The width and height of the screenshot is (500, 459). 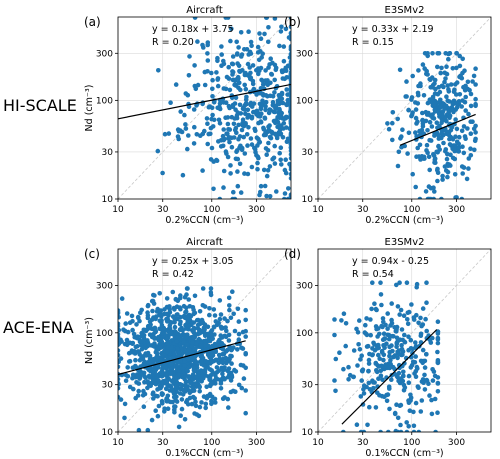 What do you see at coordinates (40, 105) in the screenshot?
I see `row-label-hi-scale: HI-SCALE` at bounding box center [40, 105].